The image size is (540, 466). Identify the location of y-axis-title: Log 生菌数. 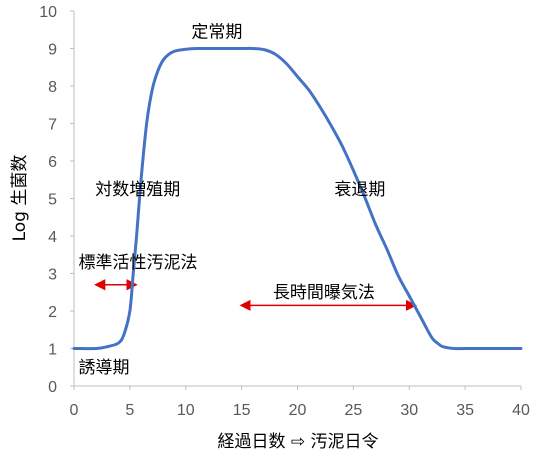
(20, 198).